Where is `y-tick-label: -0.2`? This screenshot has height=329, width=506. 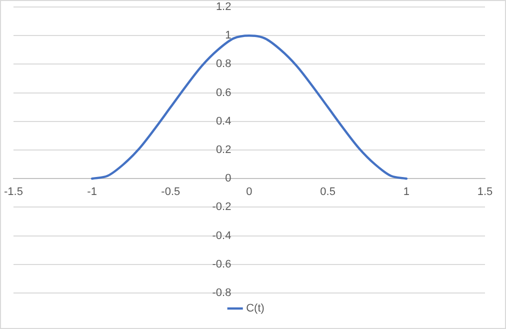 y-tick-label: -0.2 is located at coordinates (222, 207).